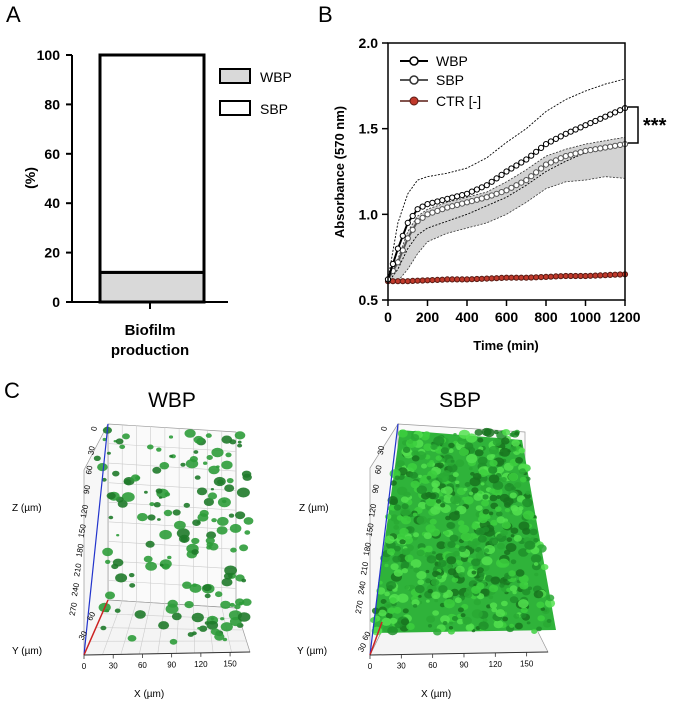 The width and height of the screenshot is (675, 710). I want to click on z-tick-sbp: 270, so click(359, 606).